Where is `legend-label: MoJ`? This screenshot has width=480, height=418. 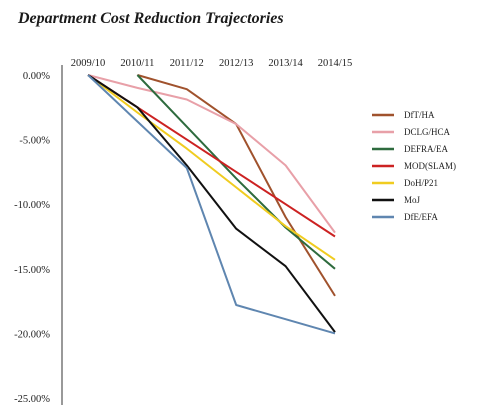
legend-label: MoJ is located at coordinates (412, 200).